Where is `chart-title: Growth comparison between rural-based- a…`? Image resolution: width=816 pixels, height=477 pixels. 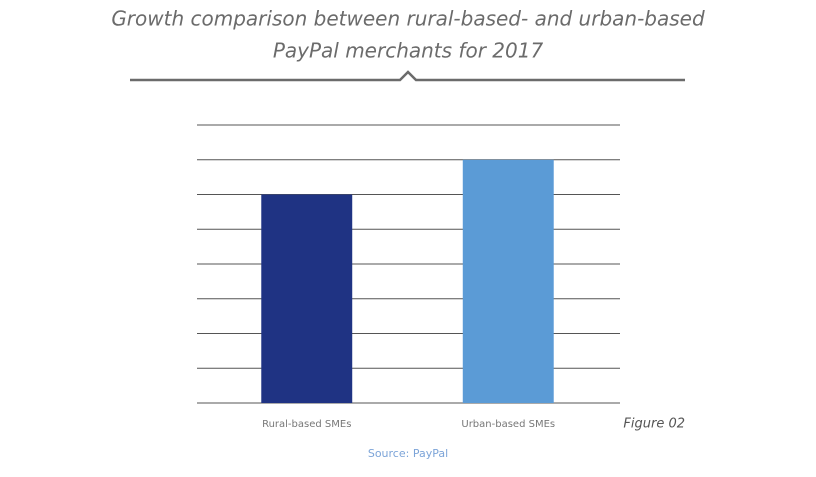 chart-title: Growth comparison between rural-based- a… is located at coordinates (408, 19).